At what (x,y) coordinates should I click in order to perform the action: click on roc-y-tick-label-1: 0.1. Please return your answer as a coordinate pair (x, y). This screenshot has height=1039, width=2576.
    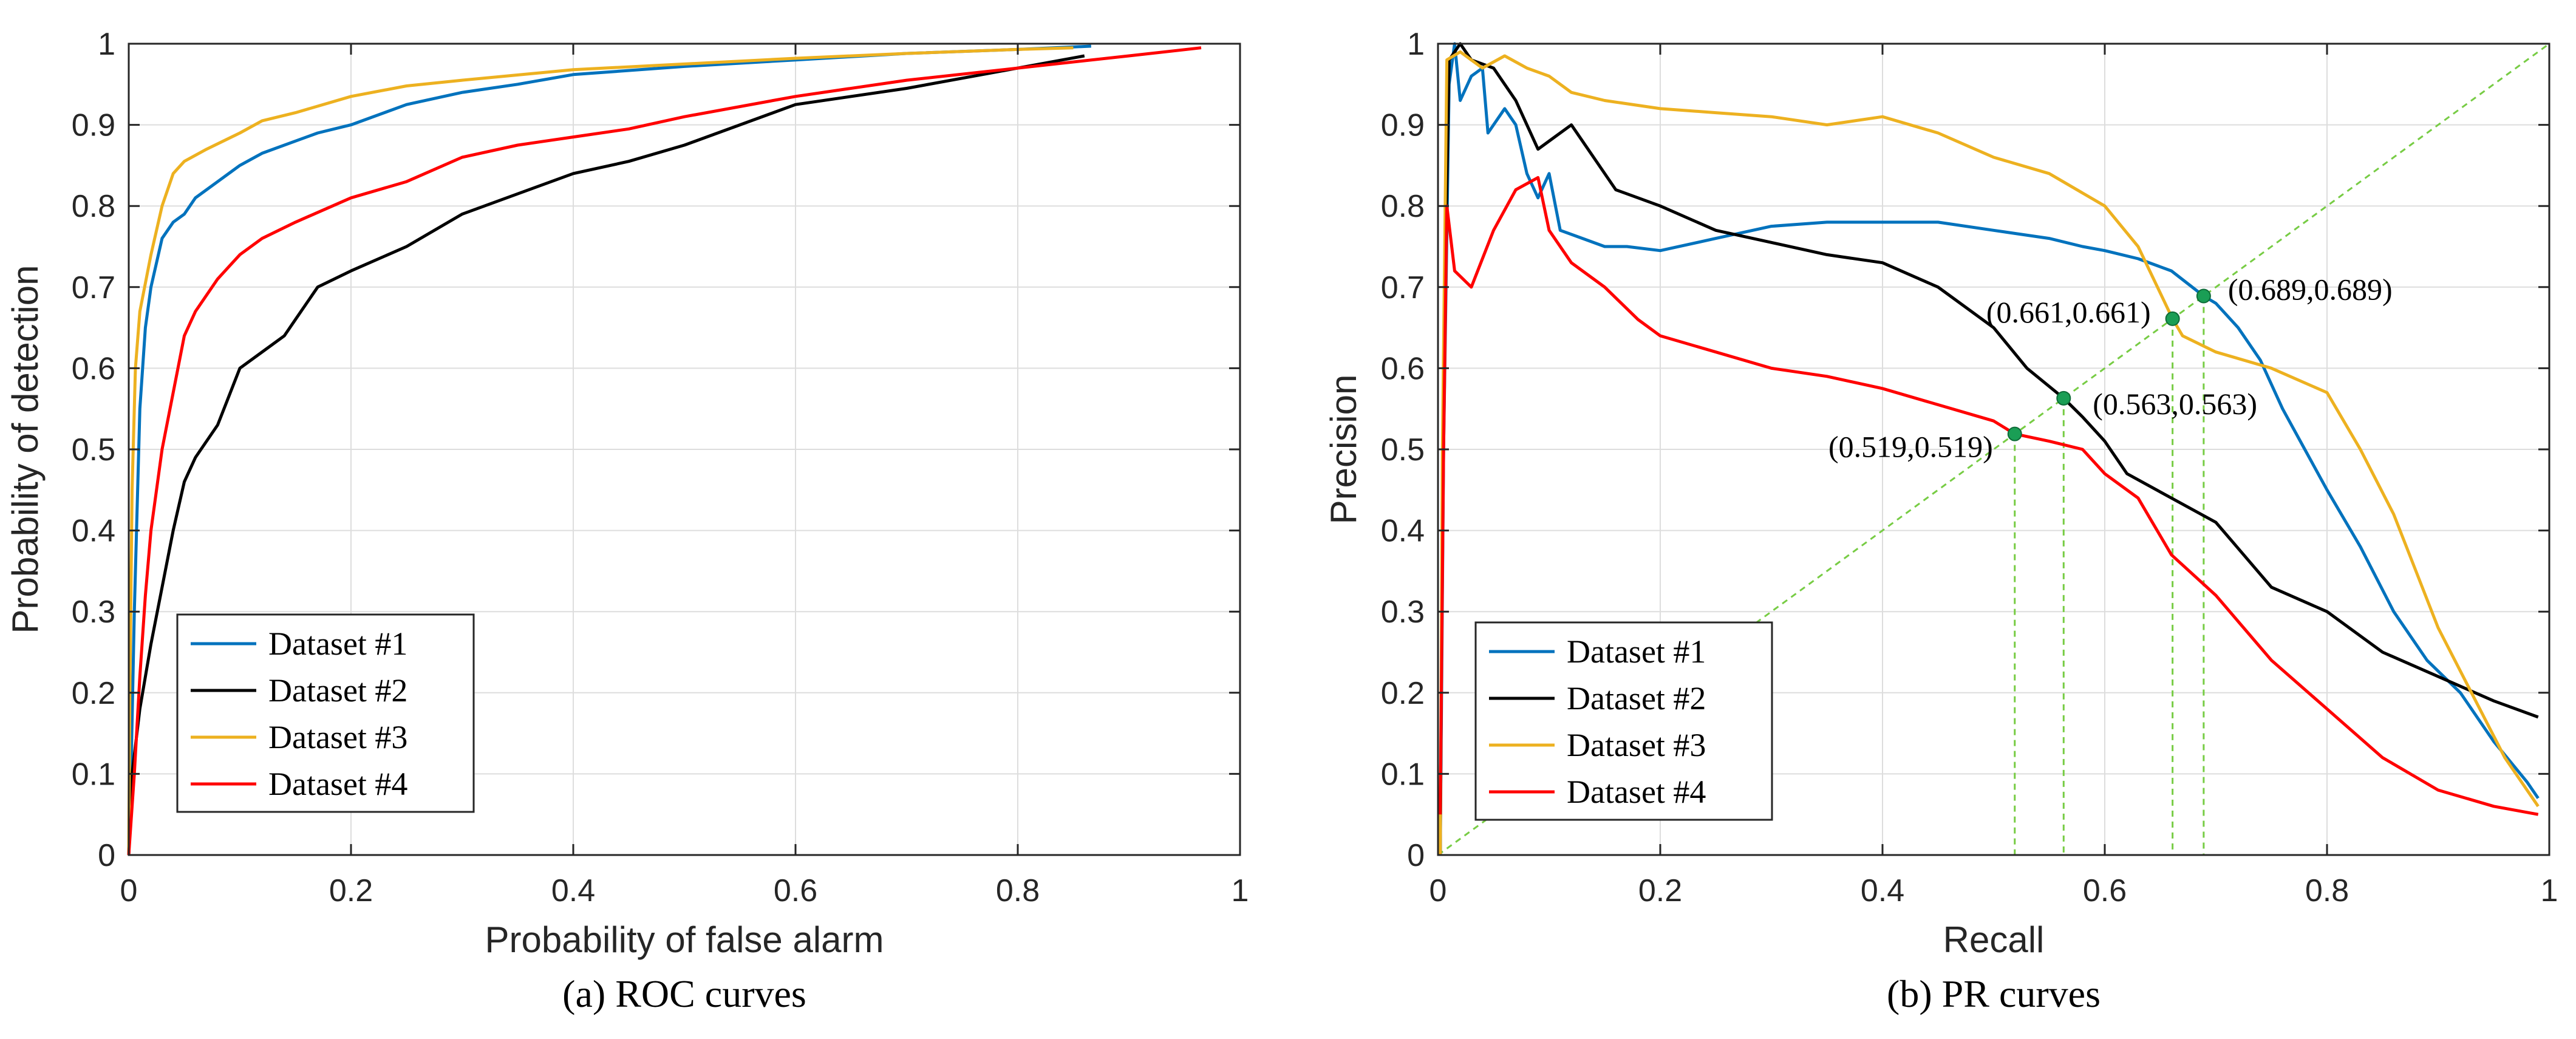
    Looking at the image, I should click on (94, 775).